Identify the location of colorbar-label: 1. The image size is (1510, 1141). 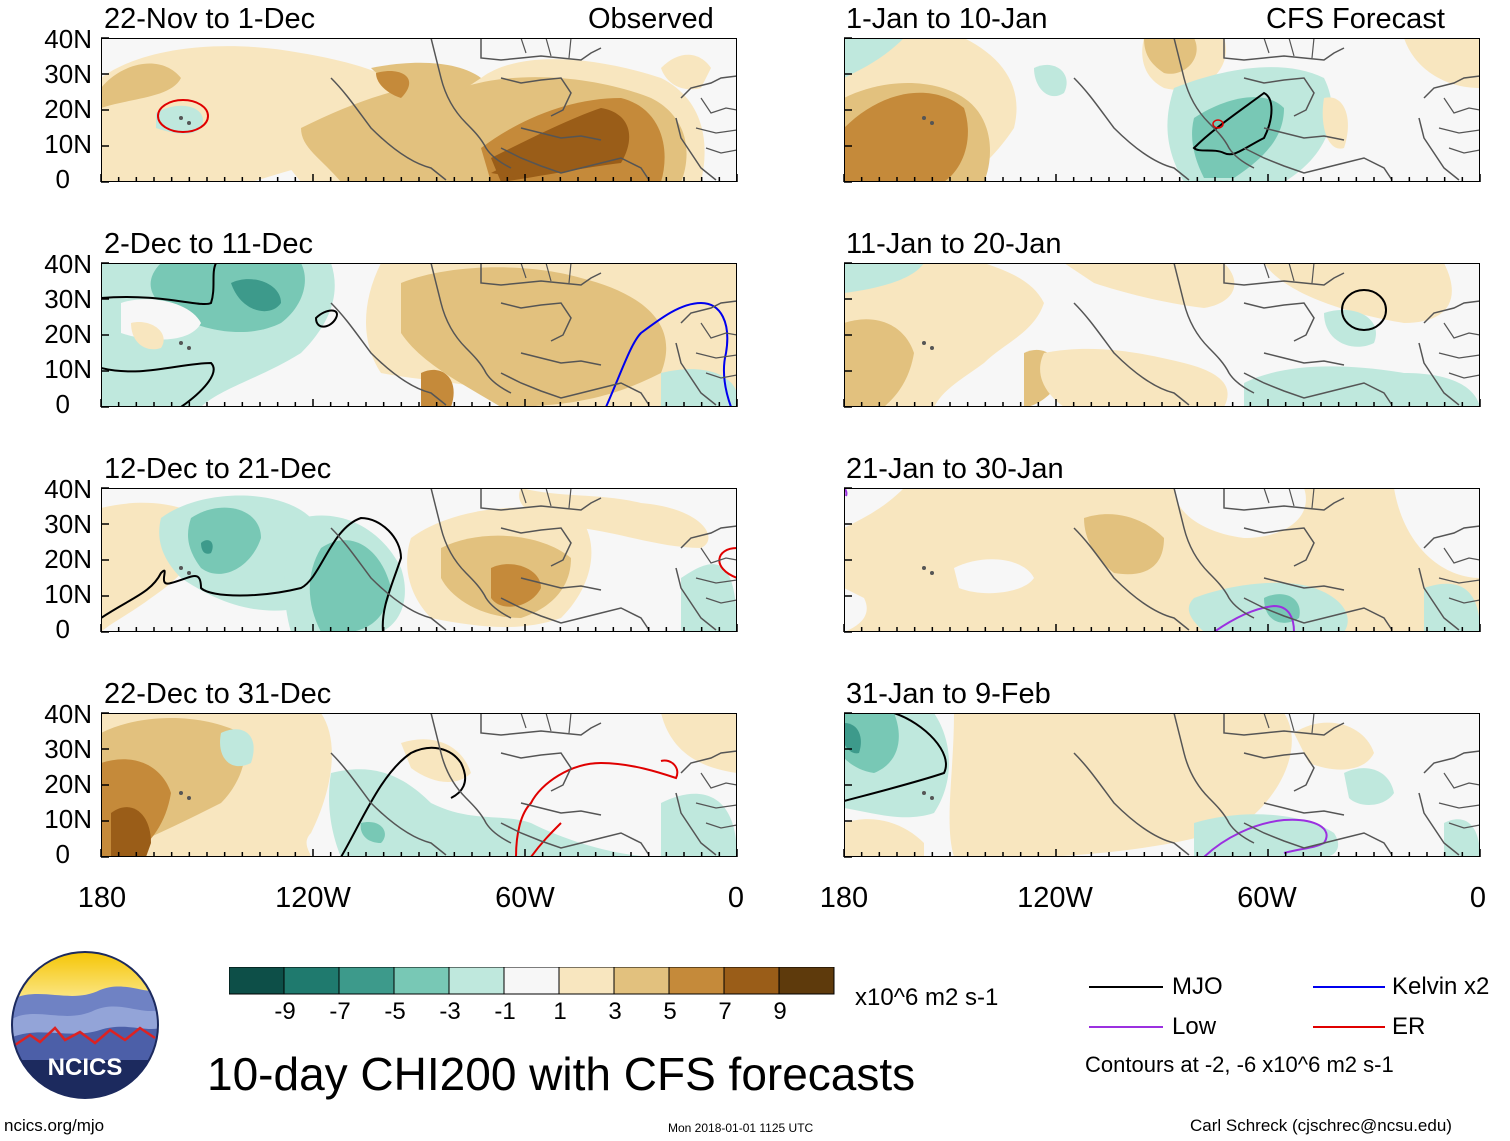
(560, 1011).